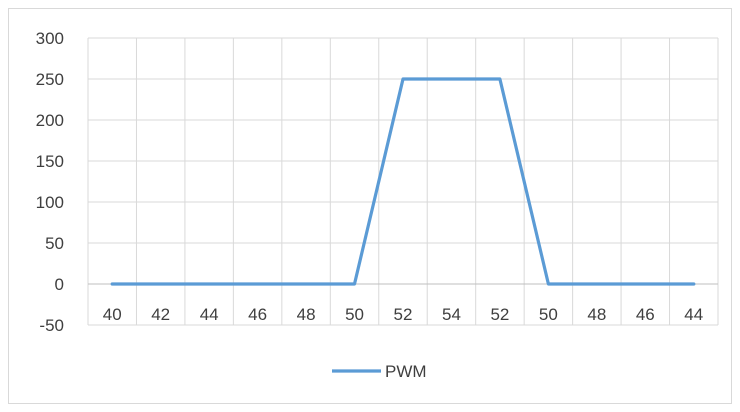 Image resolution: width=740 pixels, height=412 pixels. What do you see at coordinates (50, 38) in the screenshot?
I see `y-tick-label: 300` at bounding box center [50, 38].